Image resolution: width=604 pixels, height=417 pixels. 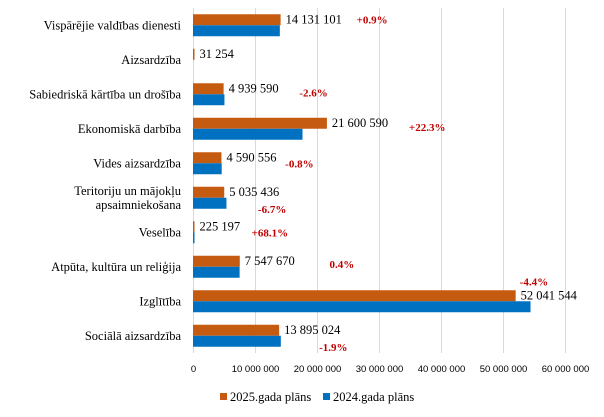 What do you see at coordinates (251, 157) in the screenshot?
I see `value-label: 4 590 556` at bounding box center [251, 157].